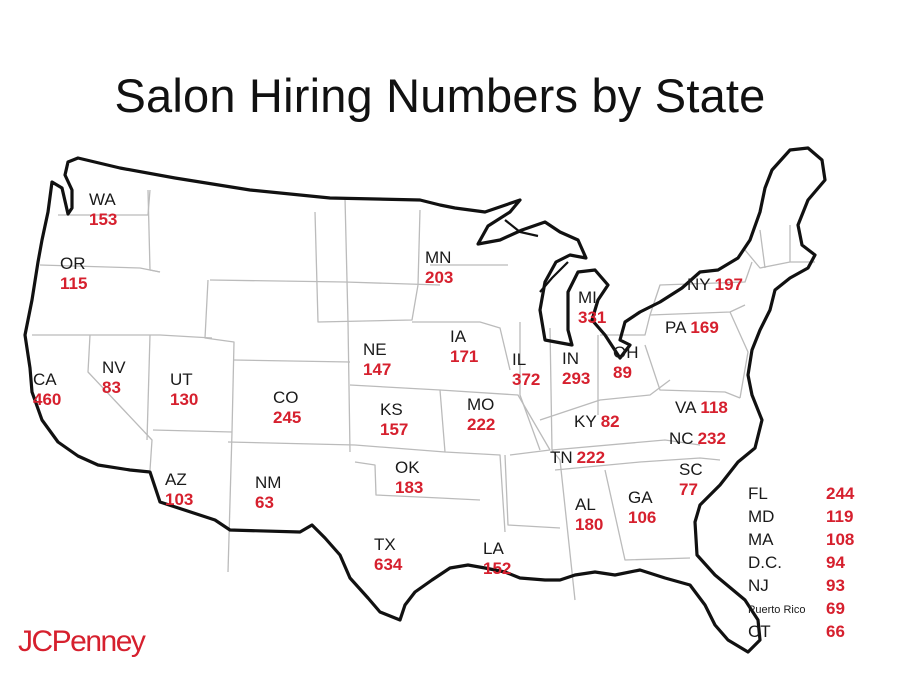  What do you see at coordinates (589, 525) in the screenshot?
I see `state-value: 180` at bounding box center [589, 525].